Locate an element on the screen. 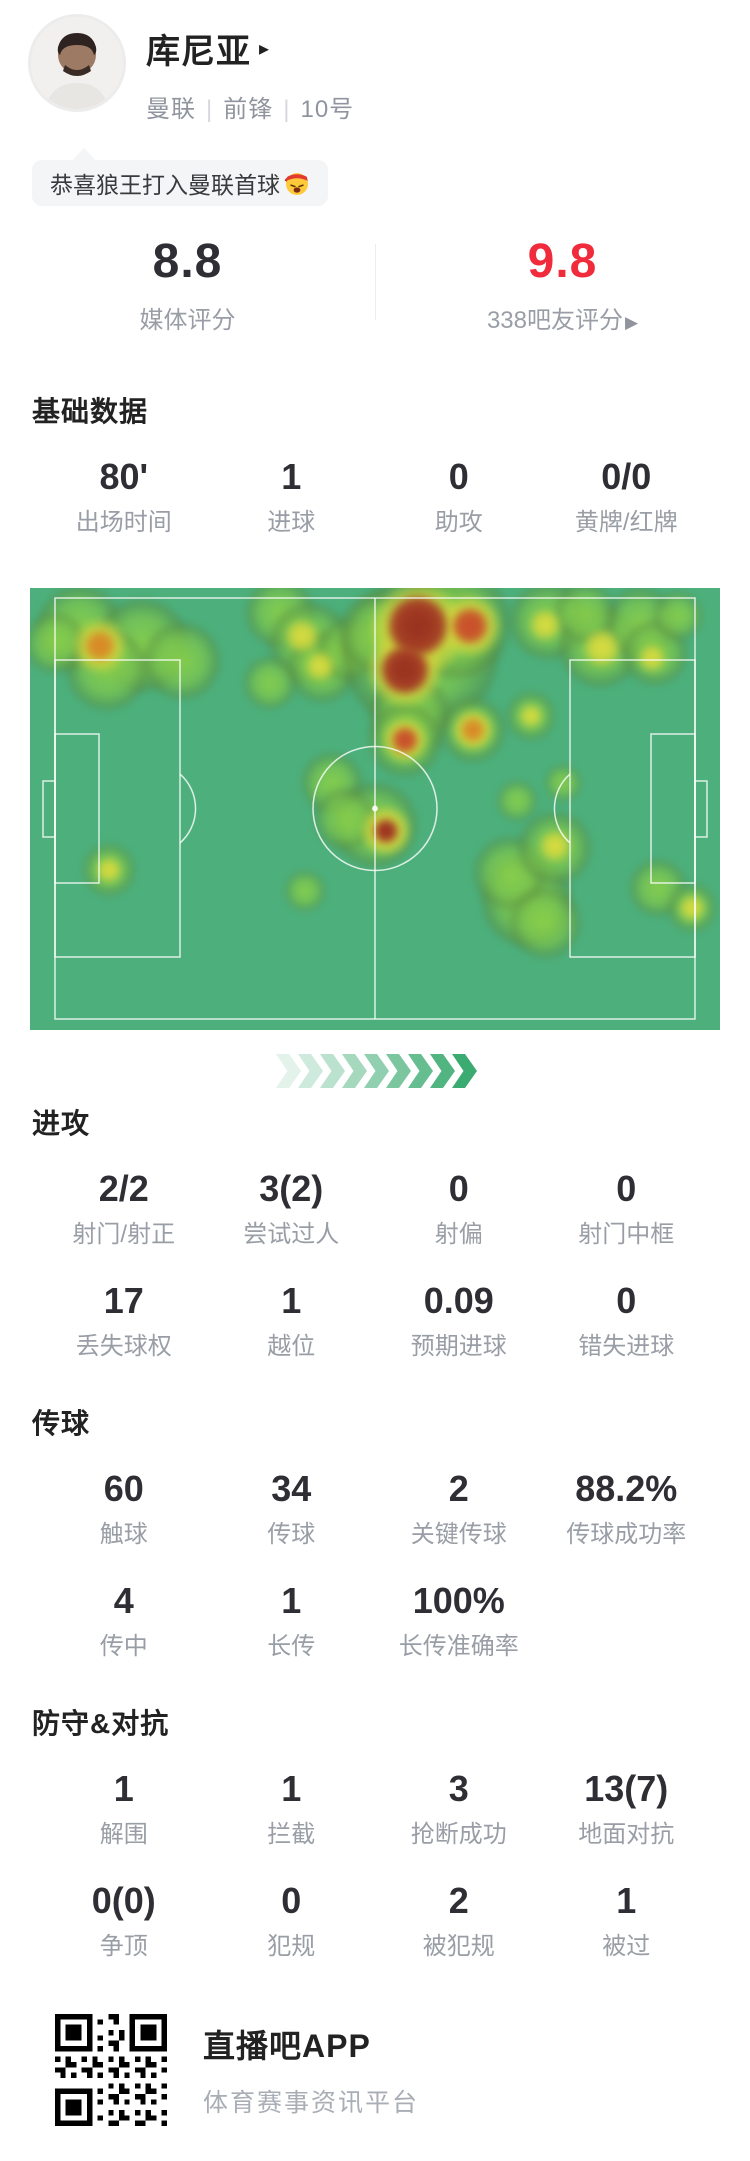  stat-cell: 60 触球 is located at coordinates (124, 1509).